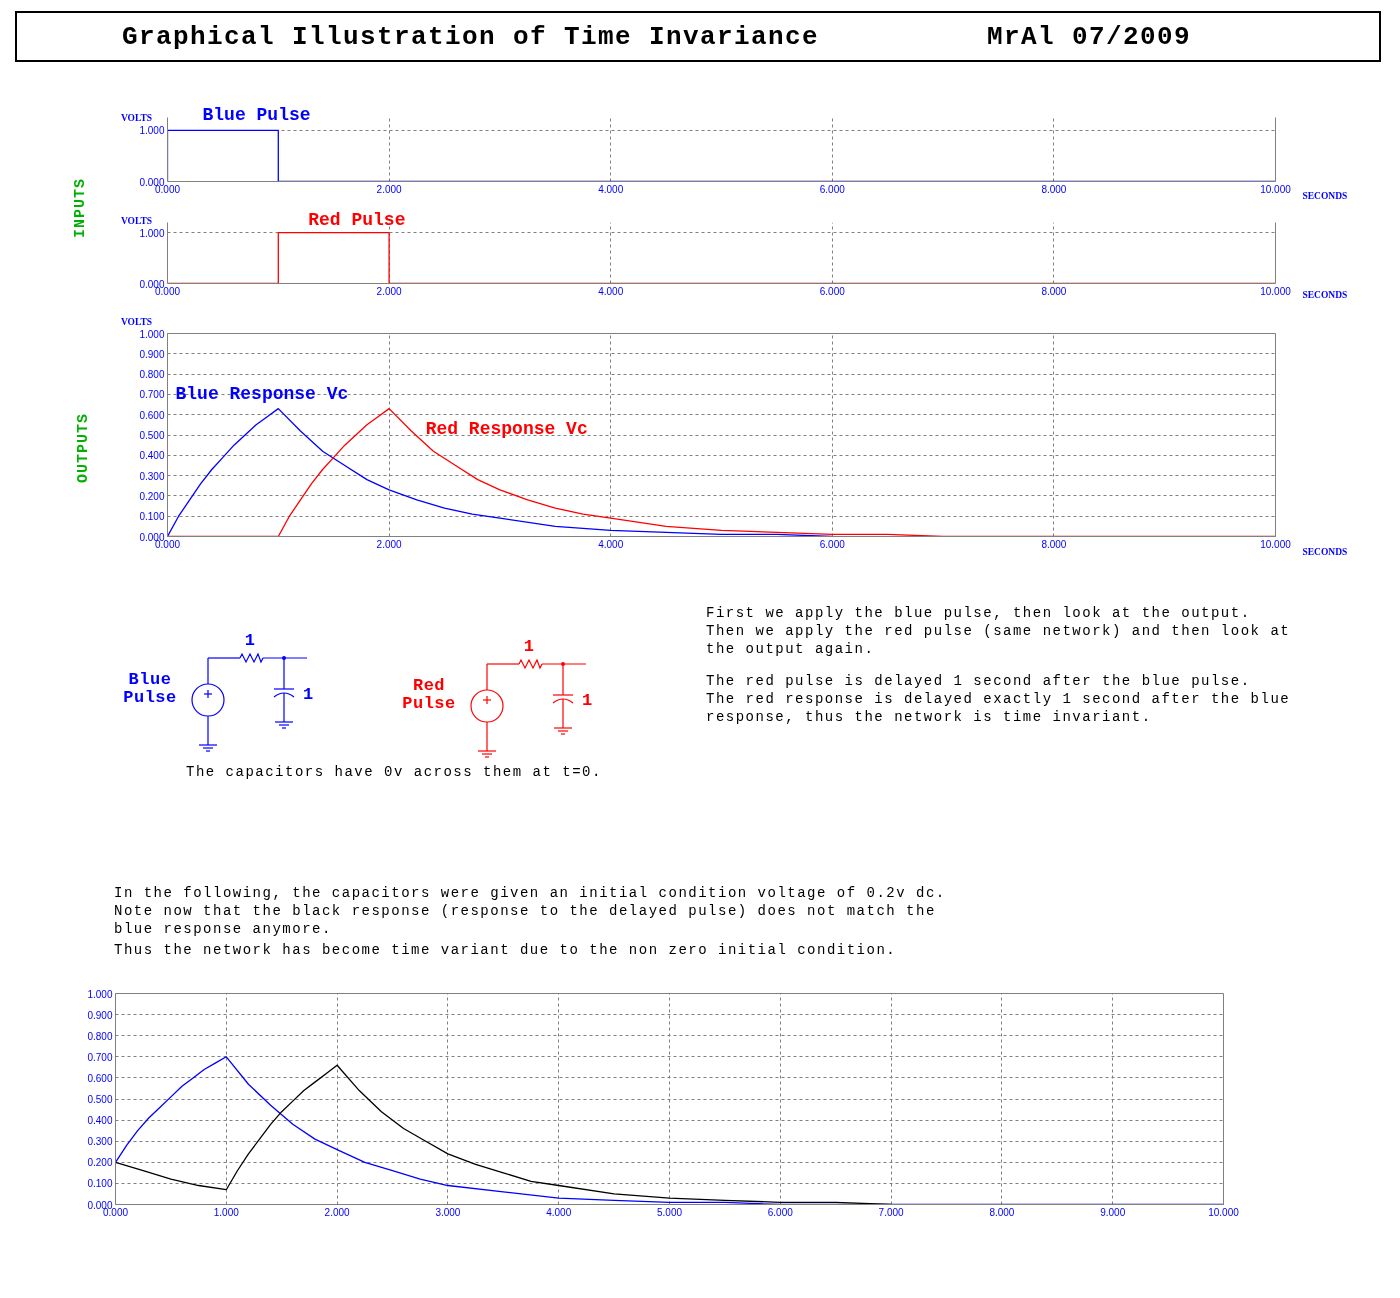 This screenshot has height=1298, width=1400. I want to click on text: Thus the network has become time variant due to the non zero initial condition., so click(506, 950).